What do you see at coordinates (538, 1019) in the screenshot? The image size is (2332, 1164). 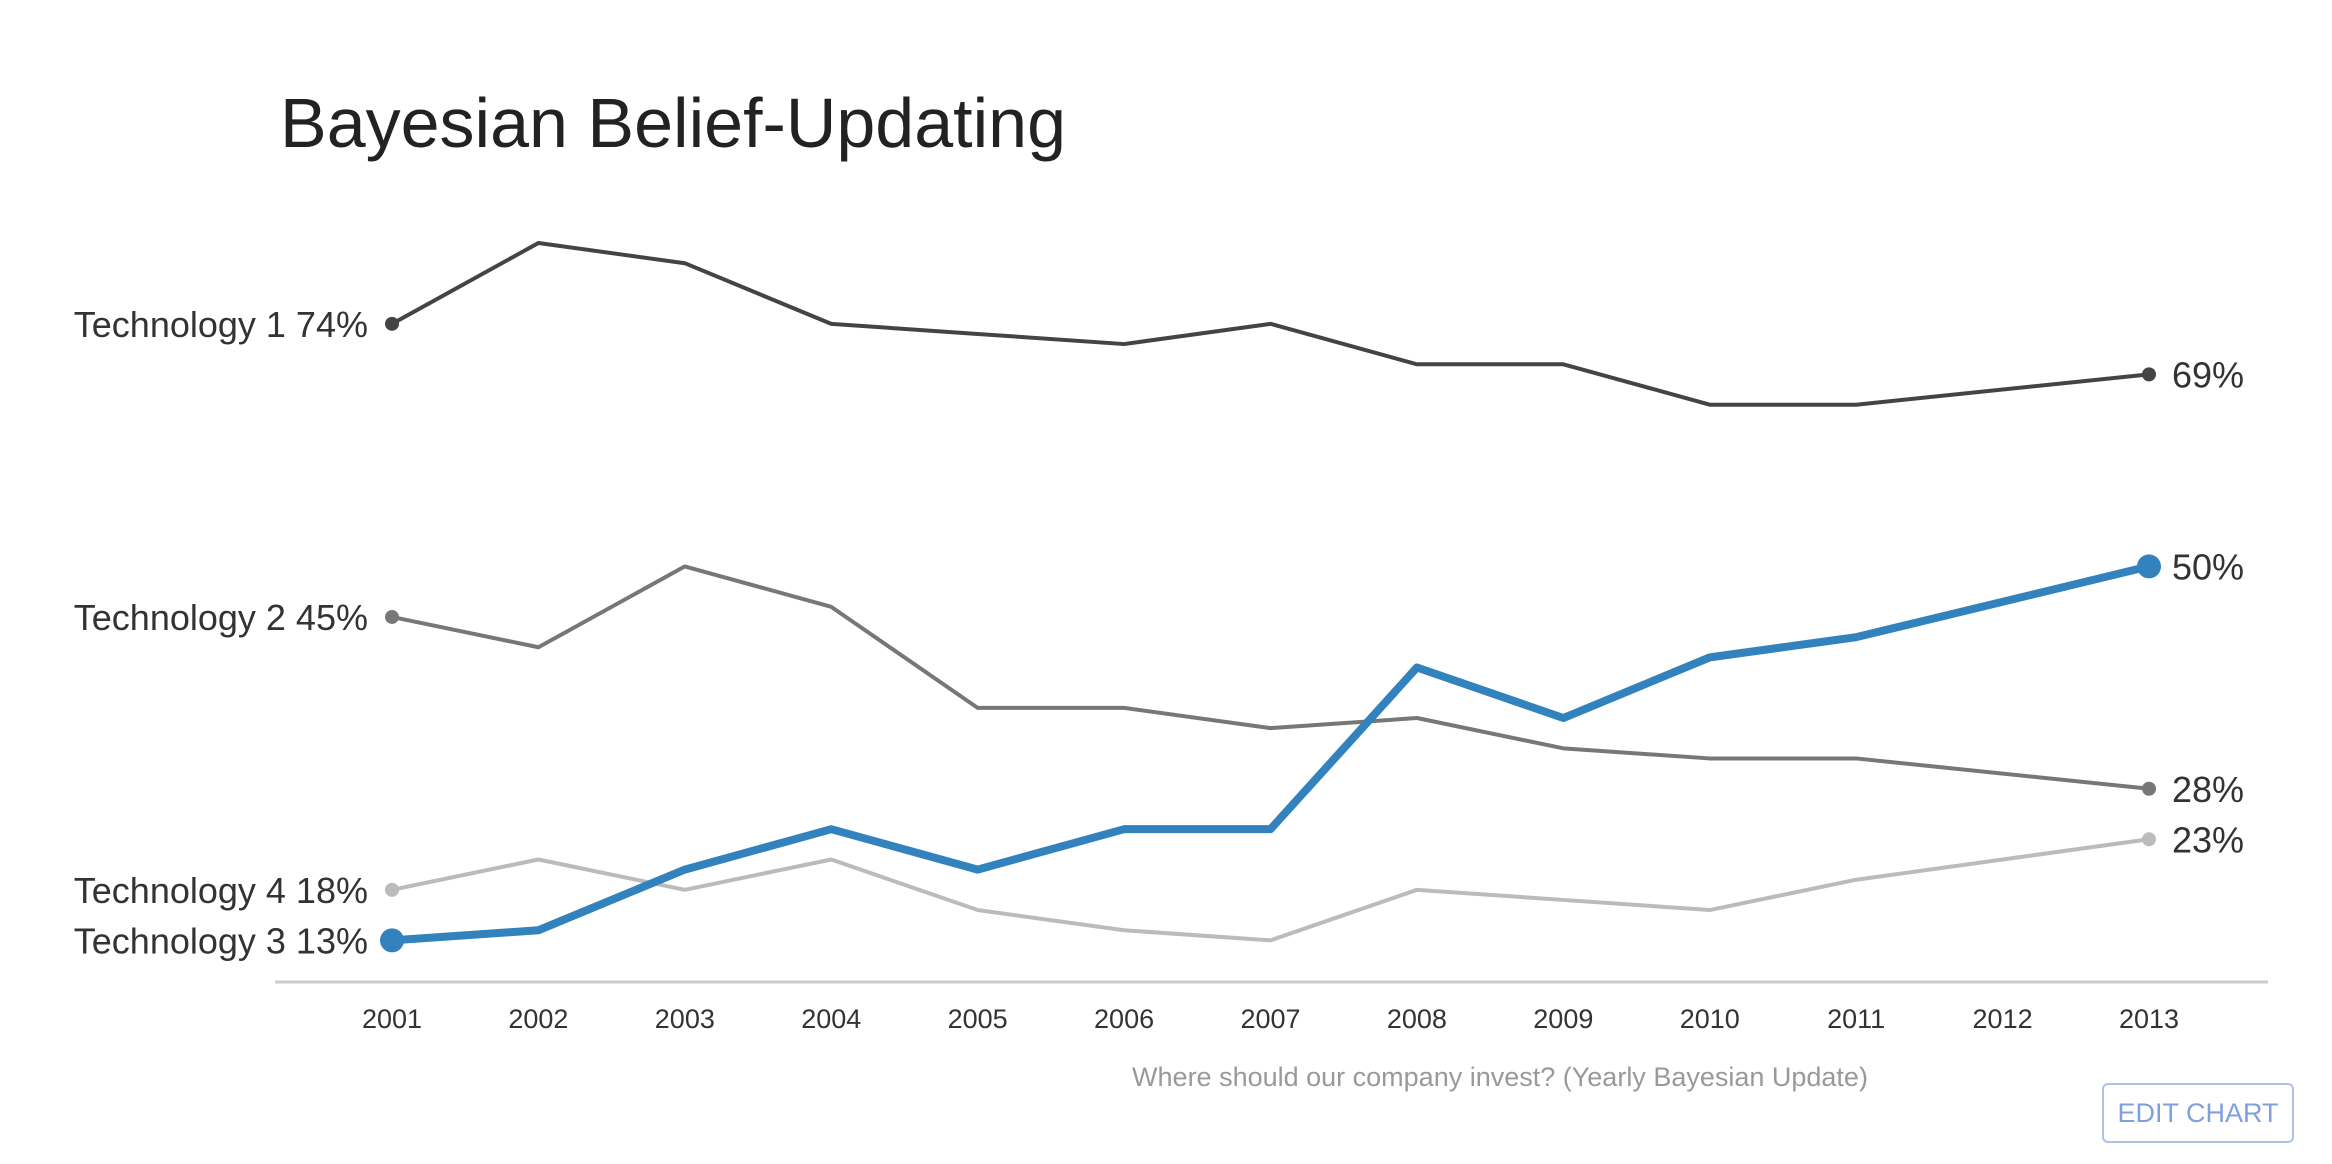 I see `x-tick-2002: 2002` at bounding box center [538, 1019].